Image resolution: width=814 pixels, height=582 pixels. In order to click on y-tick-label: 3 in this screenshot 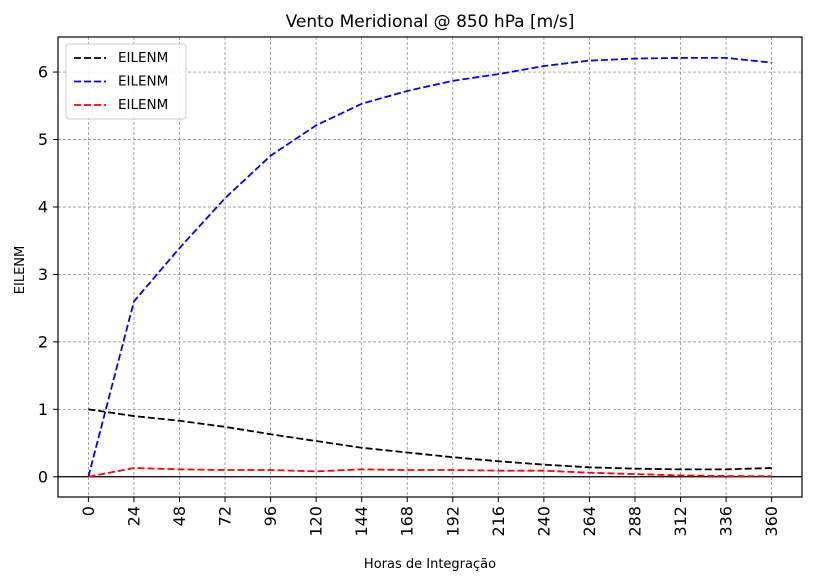, I will do `click(43, 274)`.